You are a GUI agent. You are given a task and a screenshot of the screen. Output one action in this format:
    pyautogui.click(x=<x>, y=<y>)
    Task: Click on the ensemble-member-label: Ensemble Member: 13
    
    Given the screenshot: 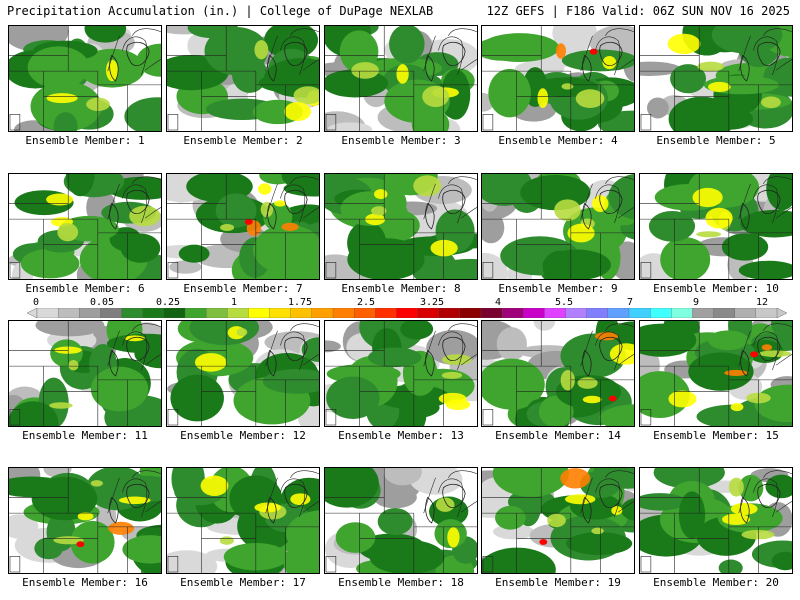 What is the action you would take?
    pyautogui.click(x=401, y=435)
    